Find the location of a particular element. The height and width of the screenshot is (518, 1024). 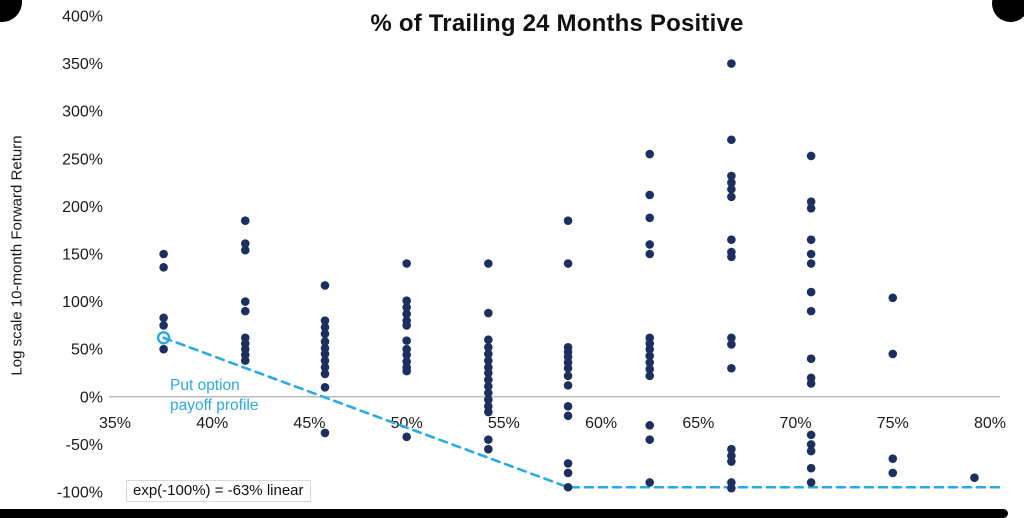

y-tick-label: -100% is located at coordinates (80, 493).